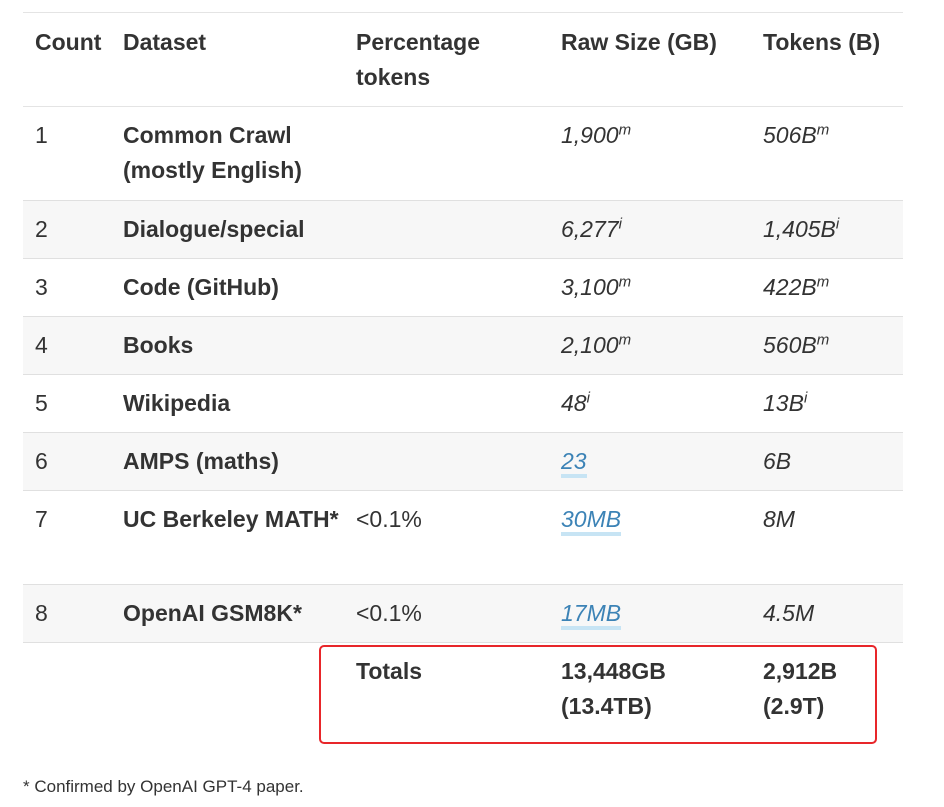 This screenshot has height=807, width=944. Describe the element at coordinates (41, 461) in the screenshot. I see `count-cell: 6` at that location.